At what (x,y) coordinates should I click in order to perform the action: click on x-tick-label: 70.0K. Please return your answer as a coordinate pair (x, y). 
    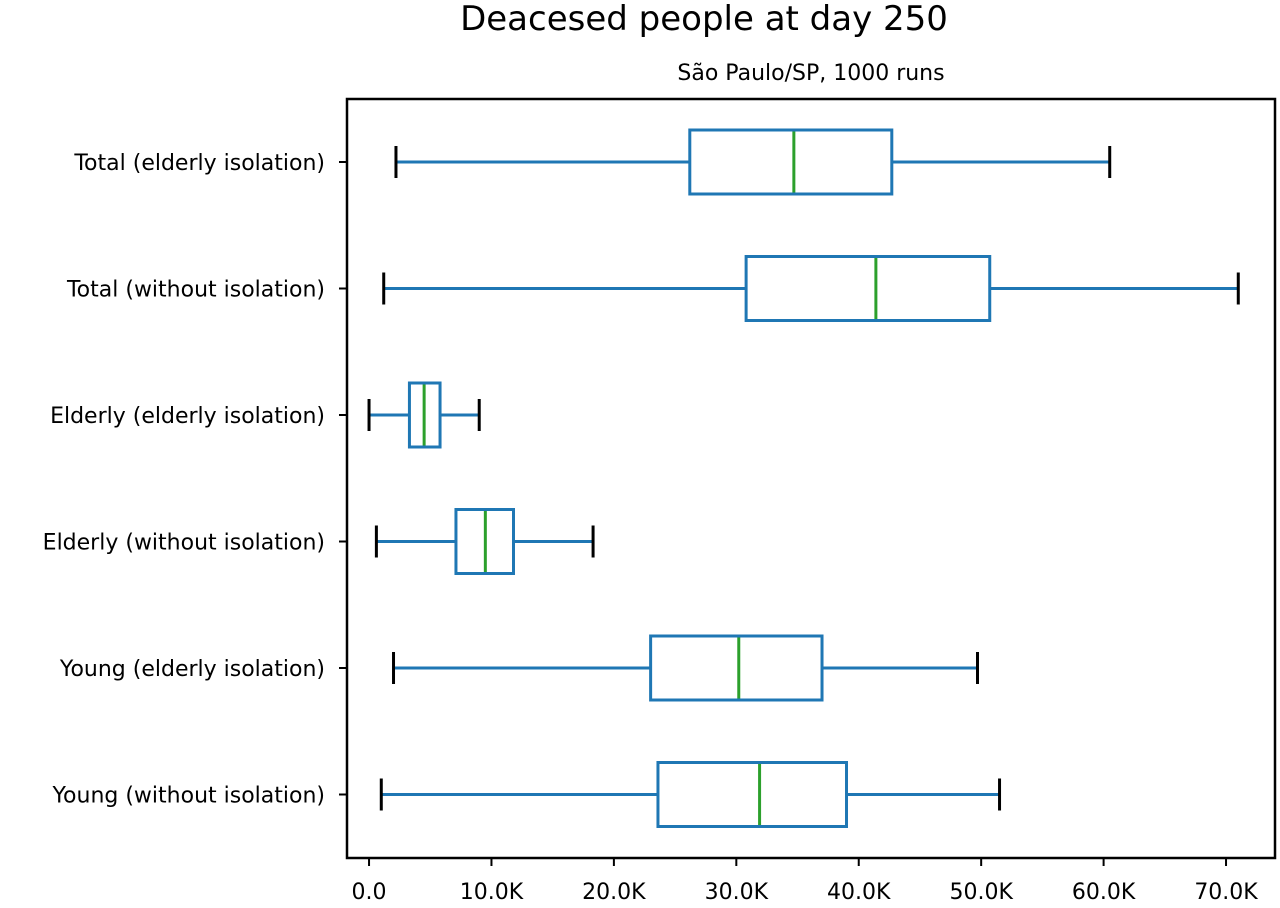
    Looking at the image, I should click on (1226, 892).